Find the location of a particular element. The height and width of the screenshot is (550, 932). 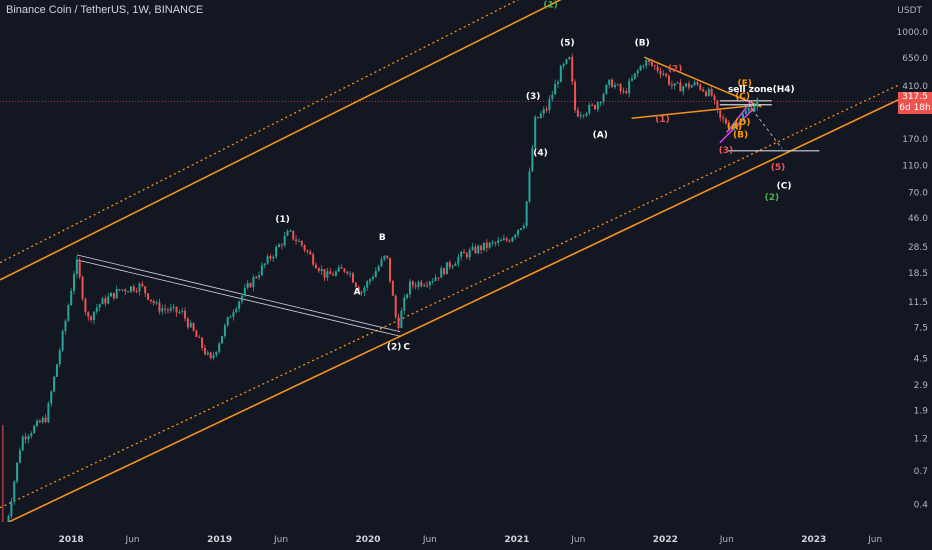

y-tick-label: 11.5 is located at coordinates (918, 303).